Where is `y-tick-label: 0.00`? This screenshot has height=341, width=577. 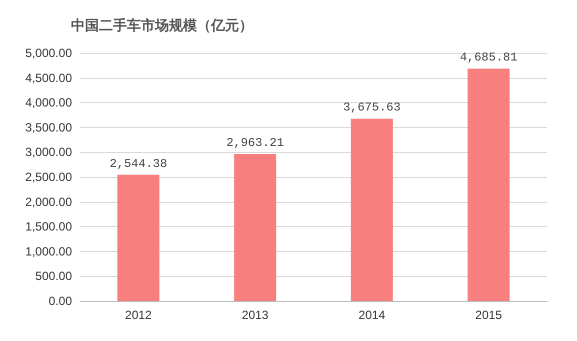
y-tick-label: 0.00 is located at coordinates (60, 301).